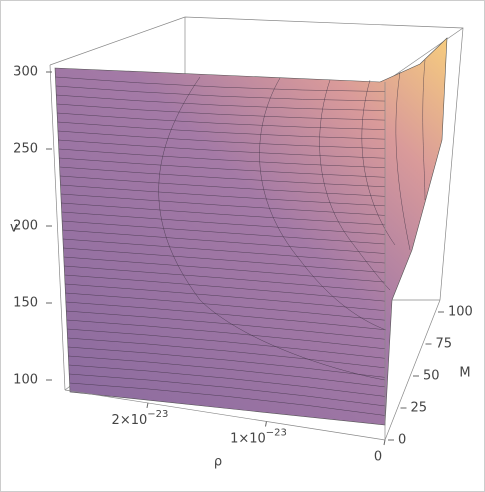 Image resolution: width=485 pixels, height=492 pixels. What do you see at coordinates (130, 419) in the screenshot?
I see `tick-mantissa: 2×10` at bounding box center [130, 419].